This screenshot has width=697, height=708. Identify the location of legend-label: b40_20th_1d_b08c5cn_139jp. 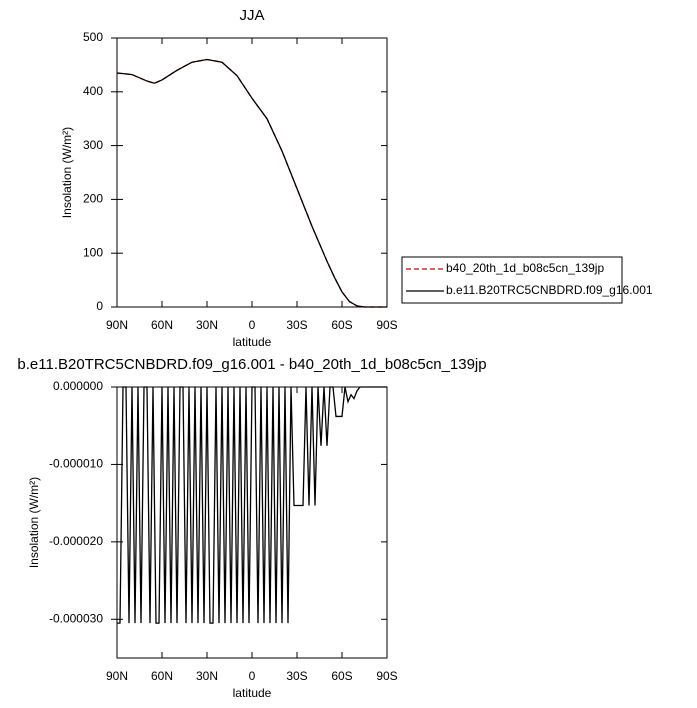
(525, 268).